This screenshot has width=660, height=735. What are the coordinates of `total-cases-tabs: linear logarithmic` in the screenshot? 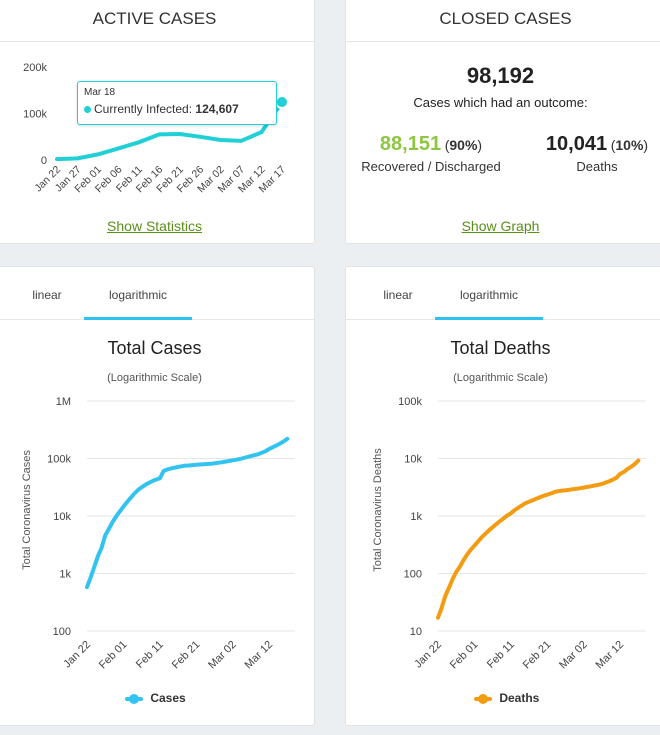 It's located at (157, 293).